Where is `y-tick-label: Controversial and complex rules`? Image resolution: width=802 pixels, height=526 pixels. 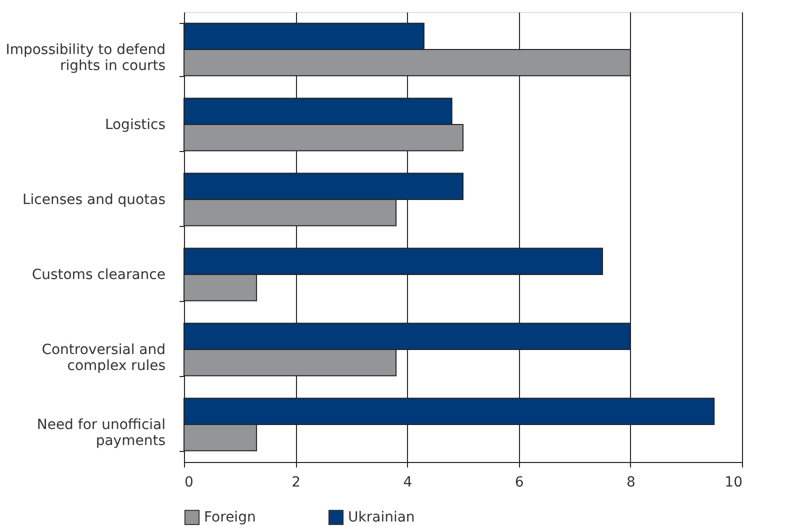 y-tick-label: Controversial and complex rules is located at coordinates (104, 358).